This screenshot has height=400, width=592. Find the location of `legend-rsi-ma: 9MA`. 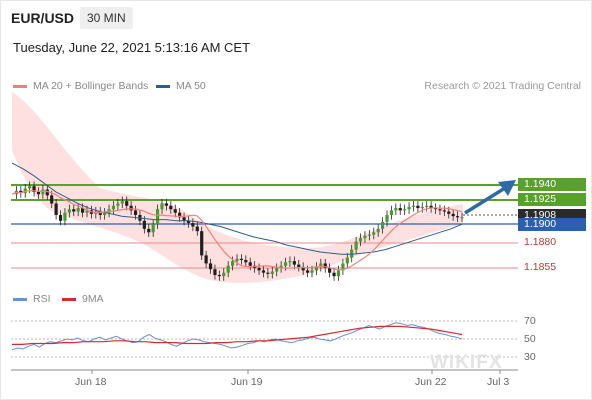

legend-rsi-ma: 9MA is located at coordinates (83, 299).